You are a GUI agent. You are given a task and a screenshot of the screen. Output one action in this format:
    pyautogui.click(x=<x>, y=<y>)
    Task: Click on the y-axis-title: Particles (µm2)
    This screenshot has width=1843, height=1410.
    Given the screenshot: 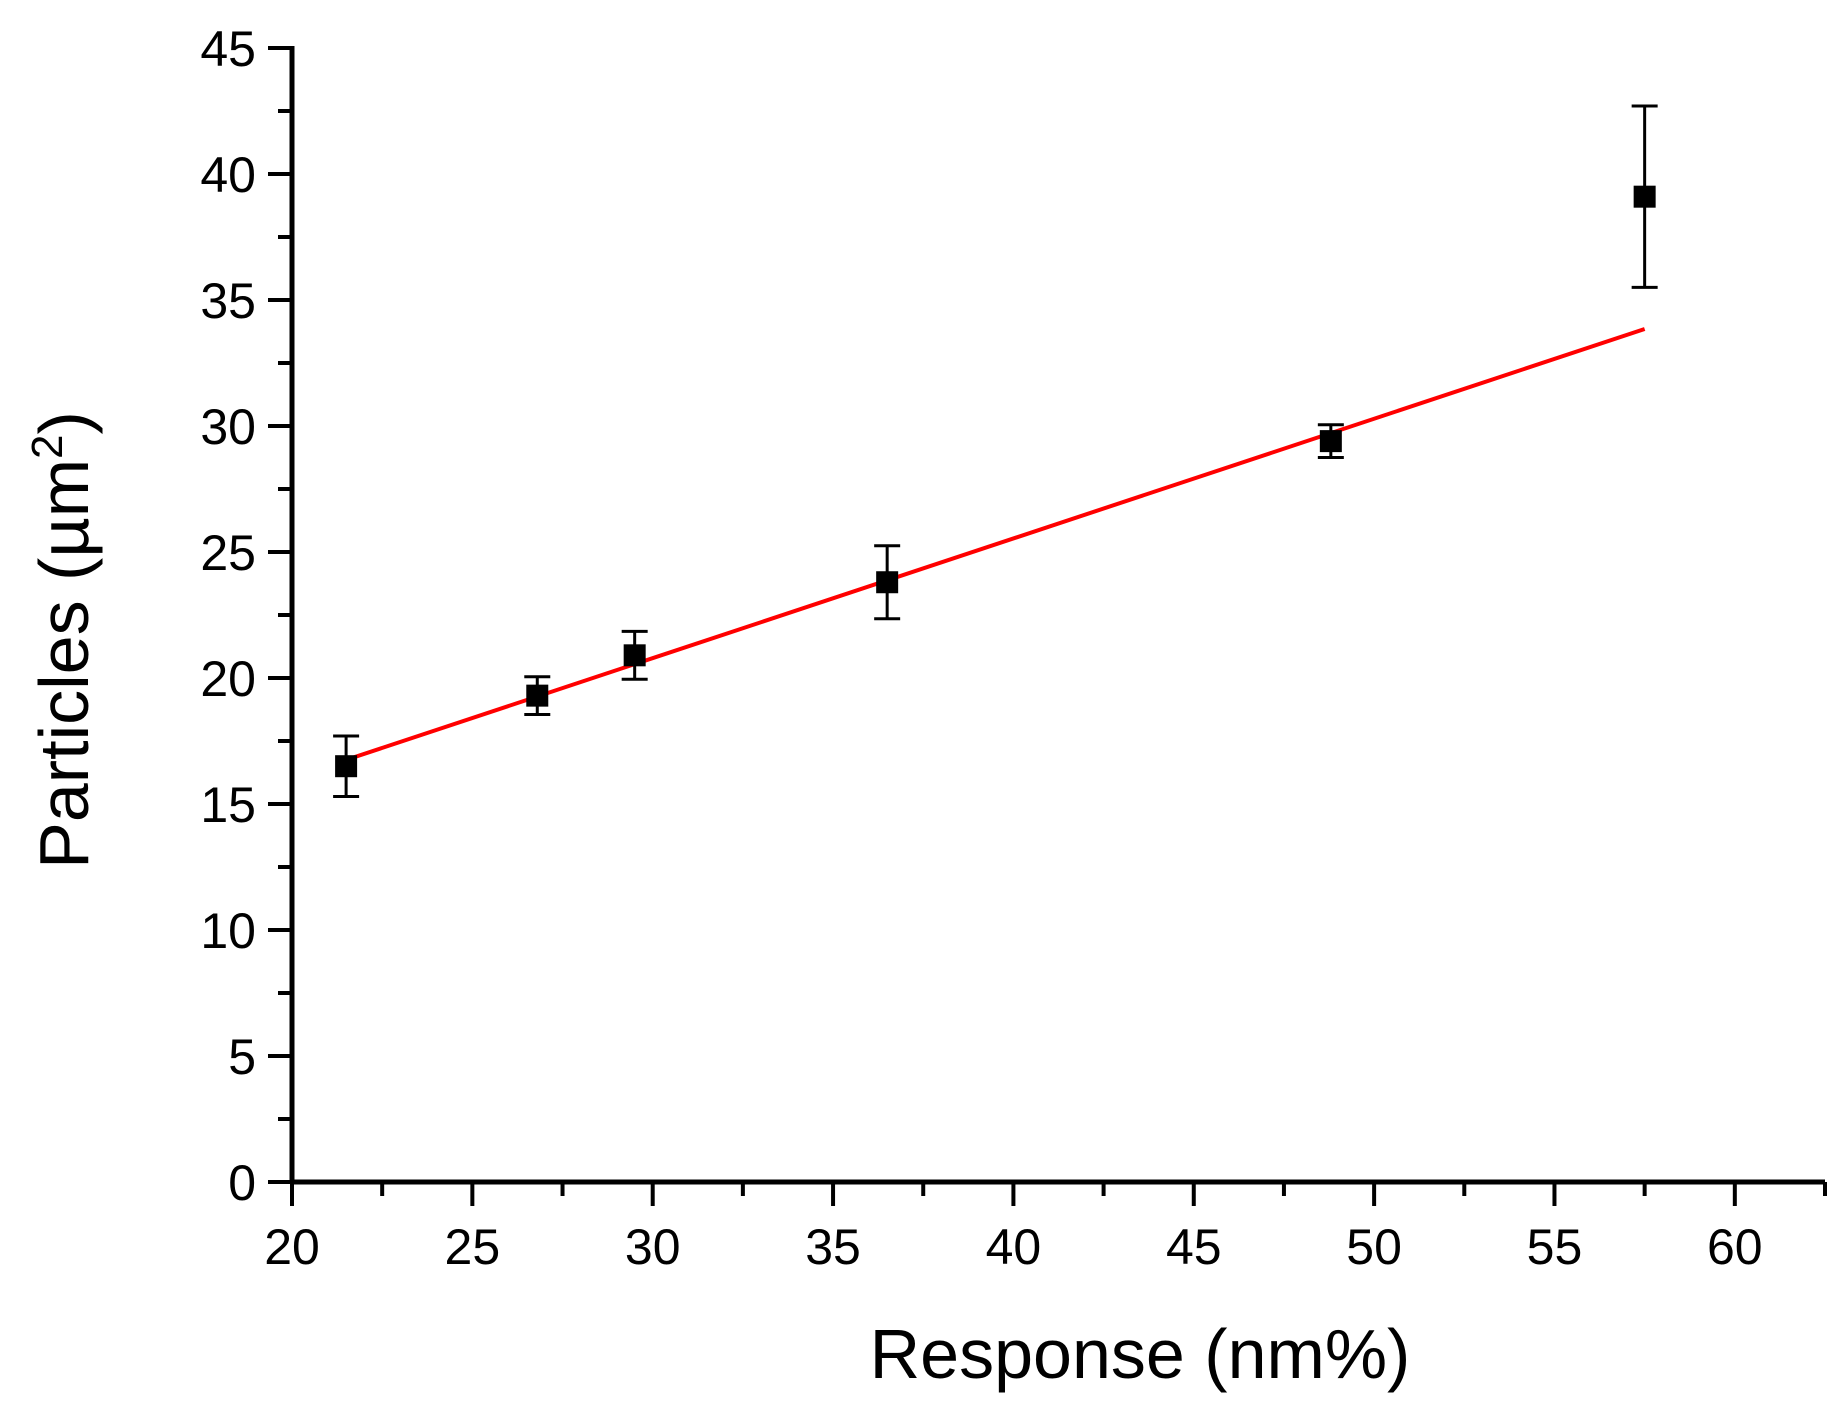 What is the action you would take?
    pyautogui.click(x=63, y=640)
    